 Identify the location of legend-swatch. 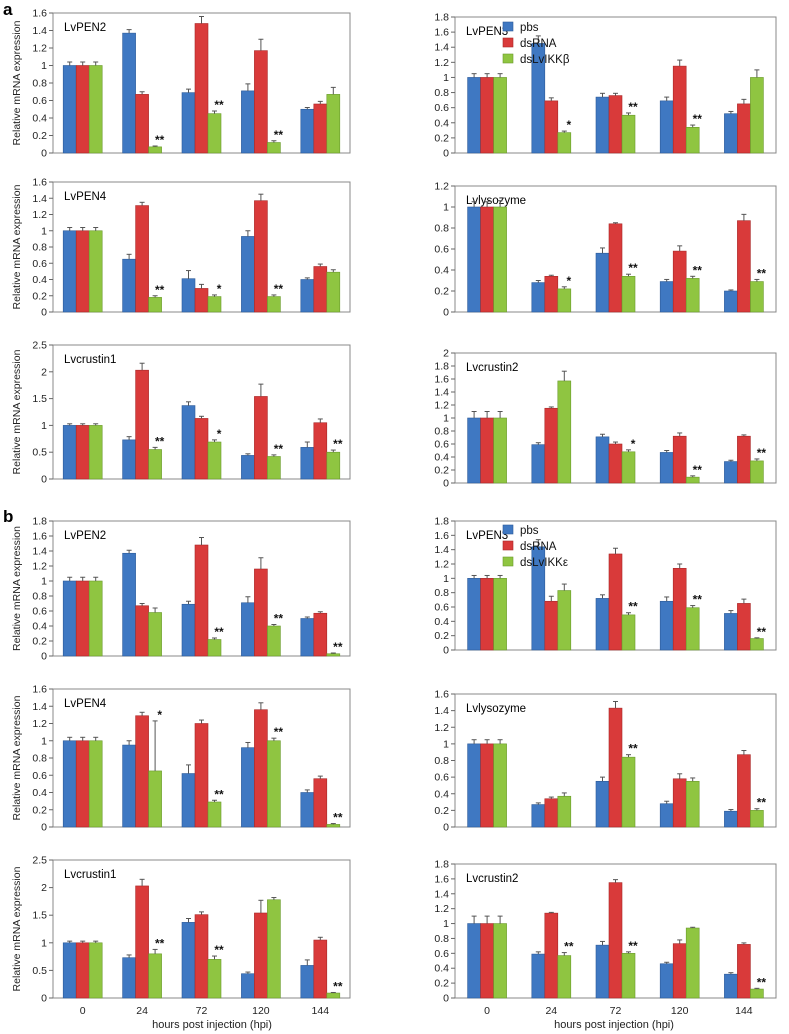
(508, 529).